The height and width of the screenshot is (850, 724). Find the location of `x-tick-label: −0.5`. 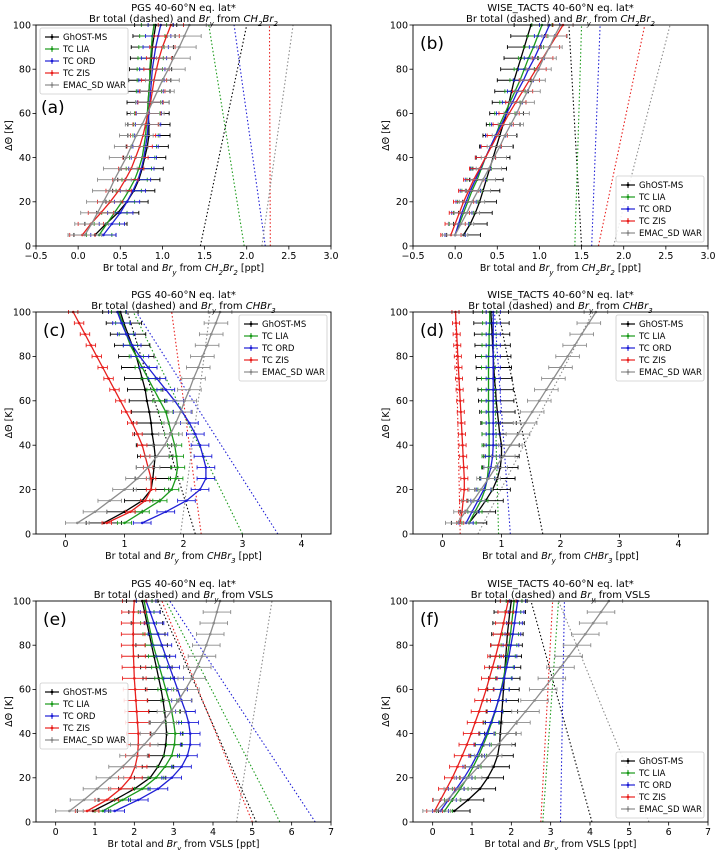

x-tick-label: −0.5 is located at coordinates (35, 256).